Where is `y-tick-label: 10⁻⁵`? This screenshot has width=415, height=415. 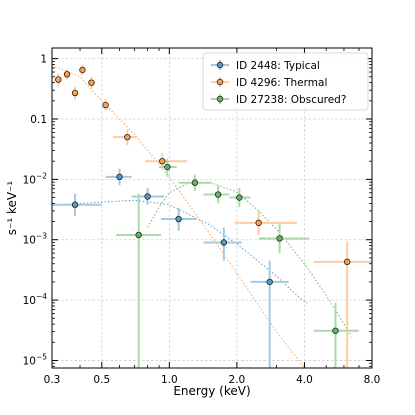
y-tick-label: 10⁻⁵ is located at coordinates (35, 359).